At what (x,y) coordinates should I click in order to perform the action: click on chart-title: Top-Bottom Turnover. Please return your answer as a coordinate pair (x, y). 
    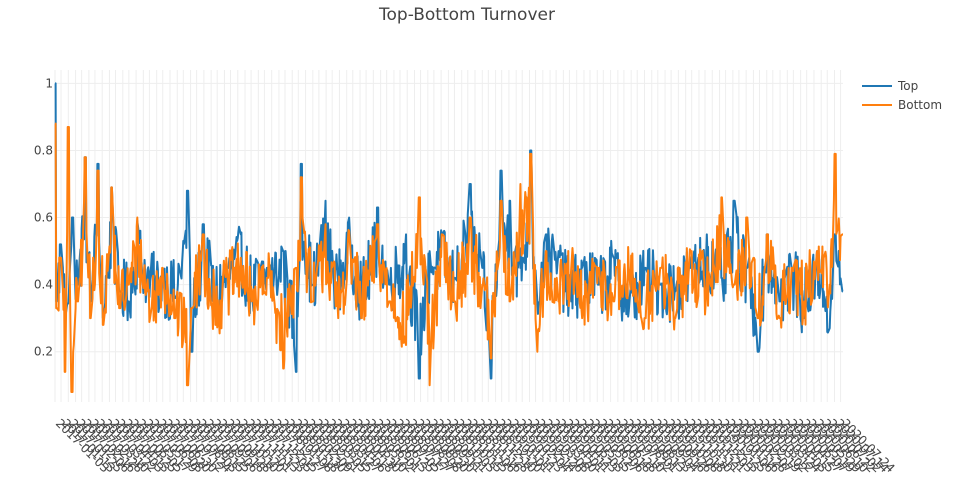
    Looking at the image, I should click on (467, 15).